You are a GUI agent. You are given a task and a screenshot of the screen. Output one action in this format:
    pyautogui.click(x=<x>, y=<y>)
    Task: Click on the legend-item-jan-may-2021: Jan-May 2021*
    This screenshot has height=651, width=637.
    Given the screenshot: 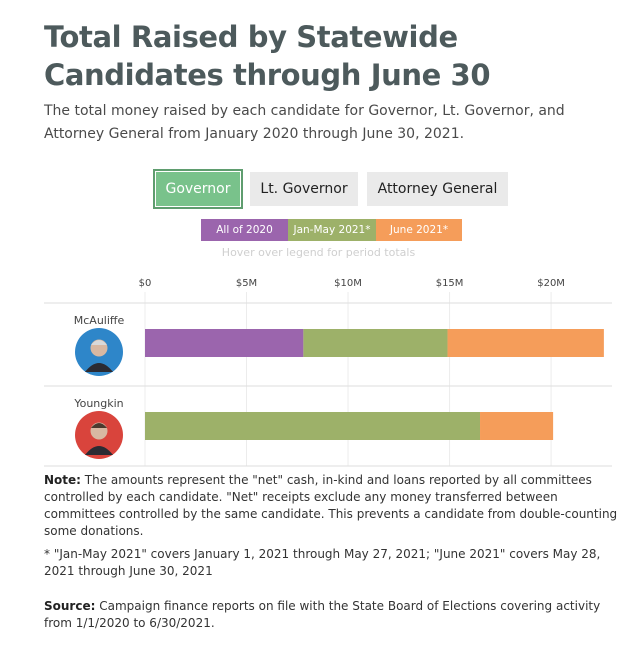 What is the action you would take?
    pyautogui.click(x=332, y=230)
    